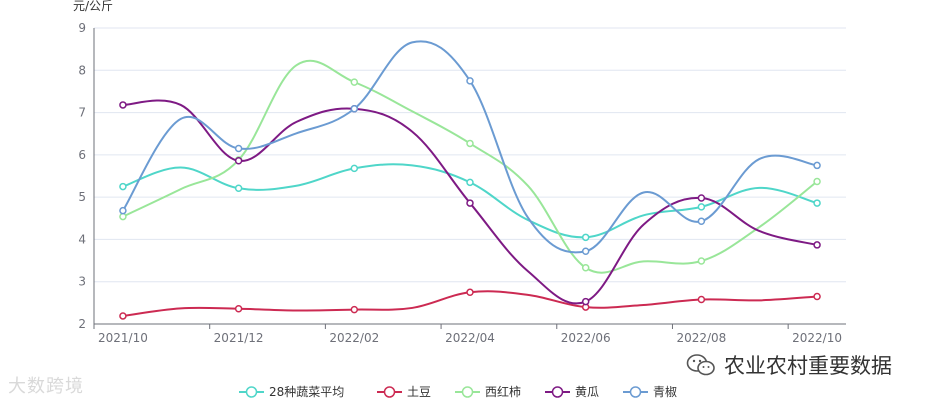  I want to click on legend-item: 青椒, so click(650, 392).